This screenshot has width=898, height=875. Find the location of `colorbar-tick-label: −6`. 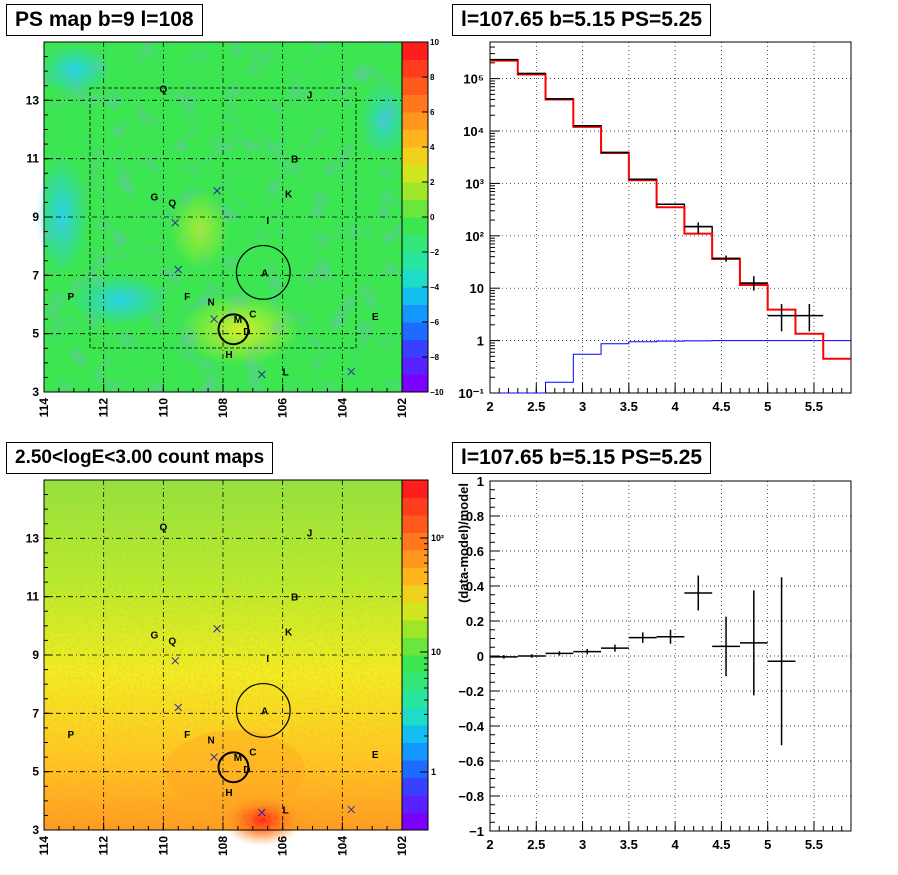

colorbar-tick-label: −6 is located at coordinates (435, 322).